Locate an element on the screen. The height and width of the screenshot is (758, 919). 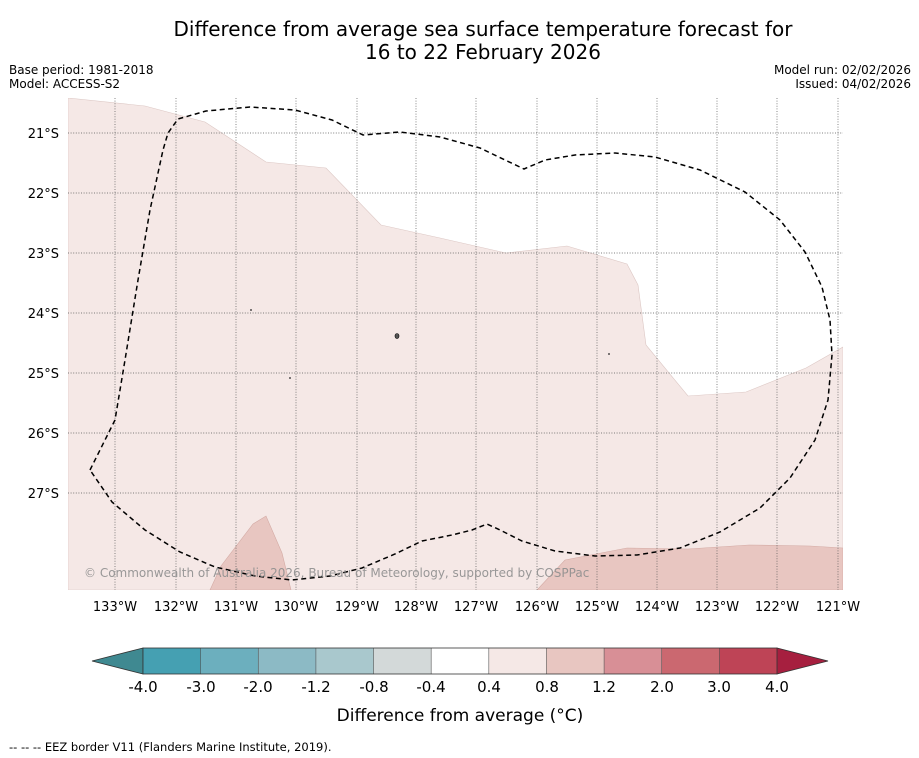
colorbar-label: 2.0 is located at coordinates (662, 687).